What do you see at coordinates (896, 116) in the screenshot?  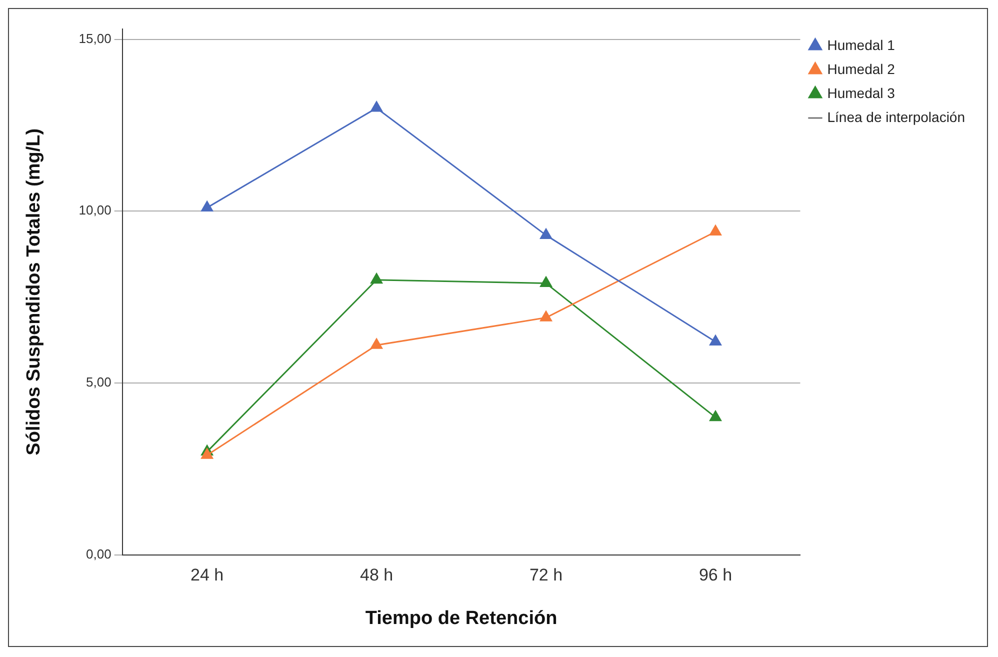 I see `text: Línea de interpolación` at bounding box center [896, 116].